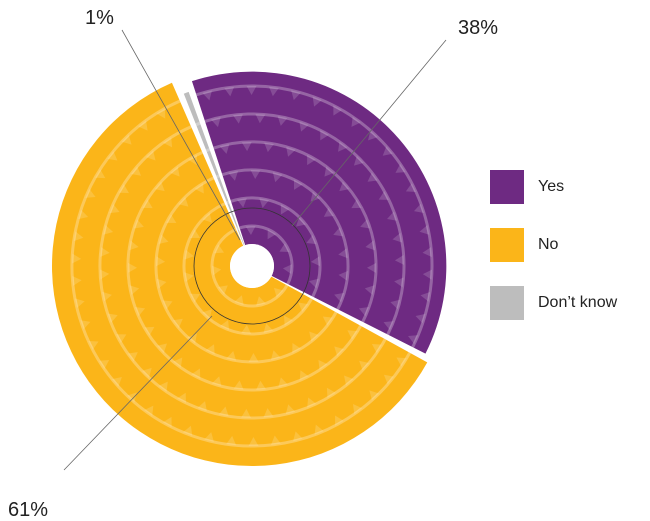 The height and width of the screenshot is (521, 650). I want to click on legend-swatch-yes, so click(507, 187).